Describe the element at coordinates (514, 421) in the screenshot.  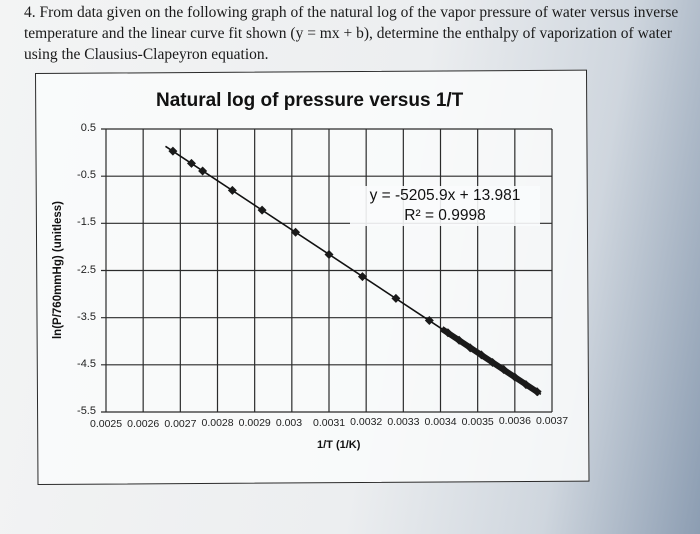
I see `x-tick-label: 0.0036` at that location.